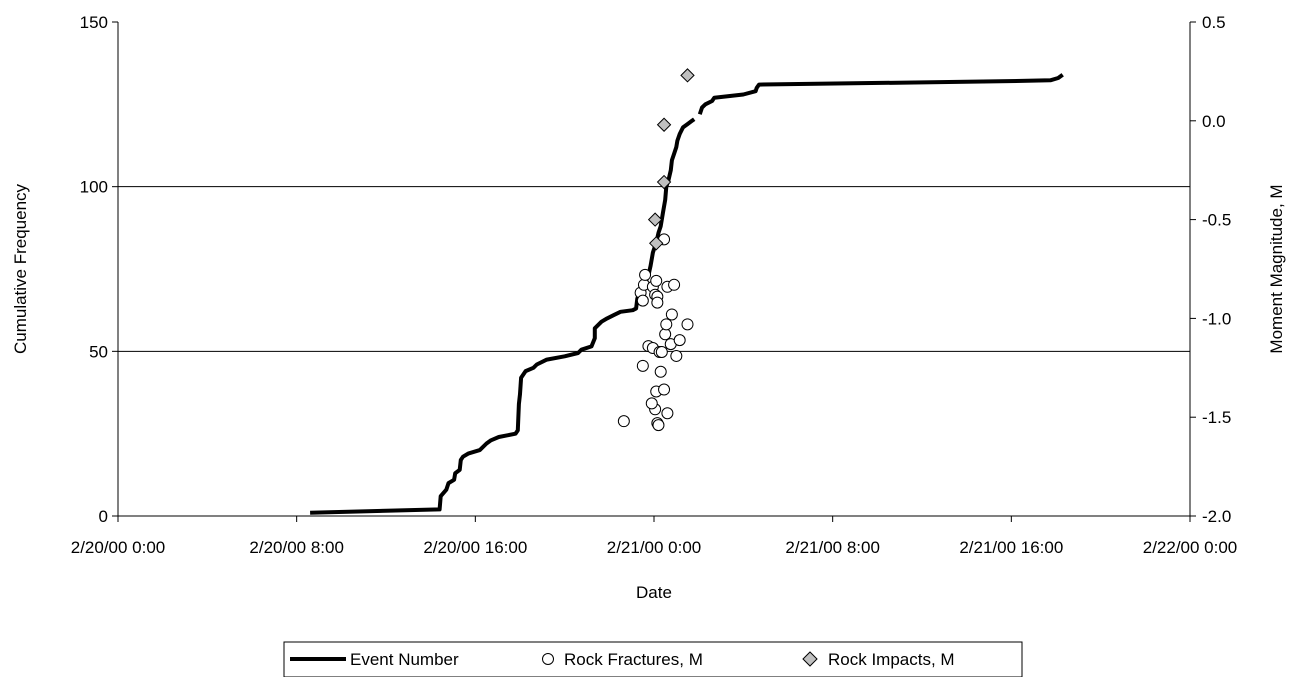  What do you see at coordinates (118, 547) in the screenshot?
I see `x-tick-label: 2/20/00 0:00` at bounding box center [118, 547].